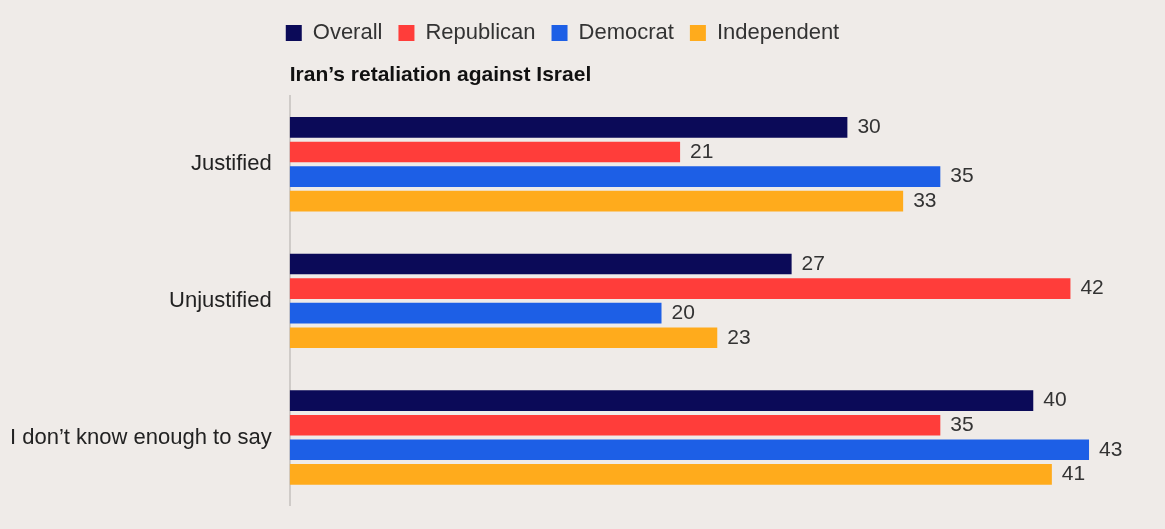 The height and width of the screenshot is (529, 1165). Describe the element at coordinates (231, 163) in the screenshot. I see `y-tick-label: Justified` at that location.